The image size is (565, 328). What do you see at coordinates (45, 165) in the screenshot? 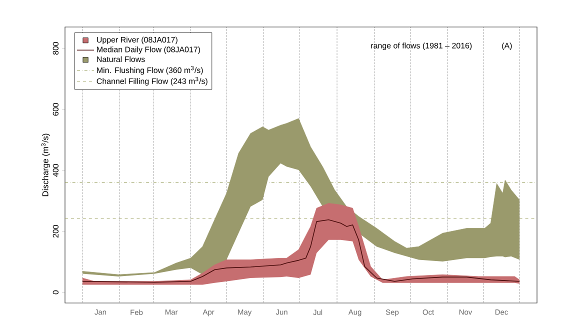
I see `y-axis-title: Discharge (m$^{3}$/s)` at bounding box center [45, 165].